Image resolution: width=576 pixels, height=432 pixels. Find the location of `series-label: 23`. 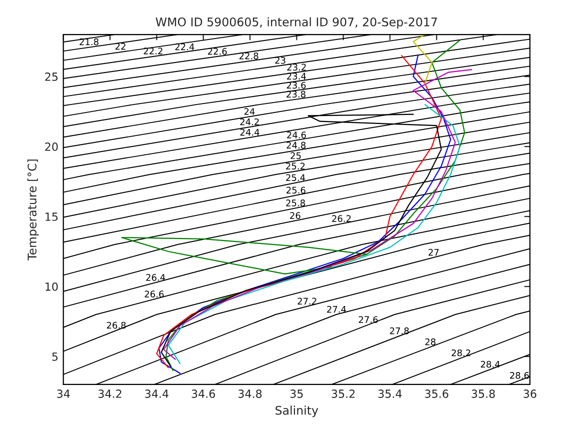

series-label: 23 is located at coordinates (280, 60).